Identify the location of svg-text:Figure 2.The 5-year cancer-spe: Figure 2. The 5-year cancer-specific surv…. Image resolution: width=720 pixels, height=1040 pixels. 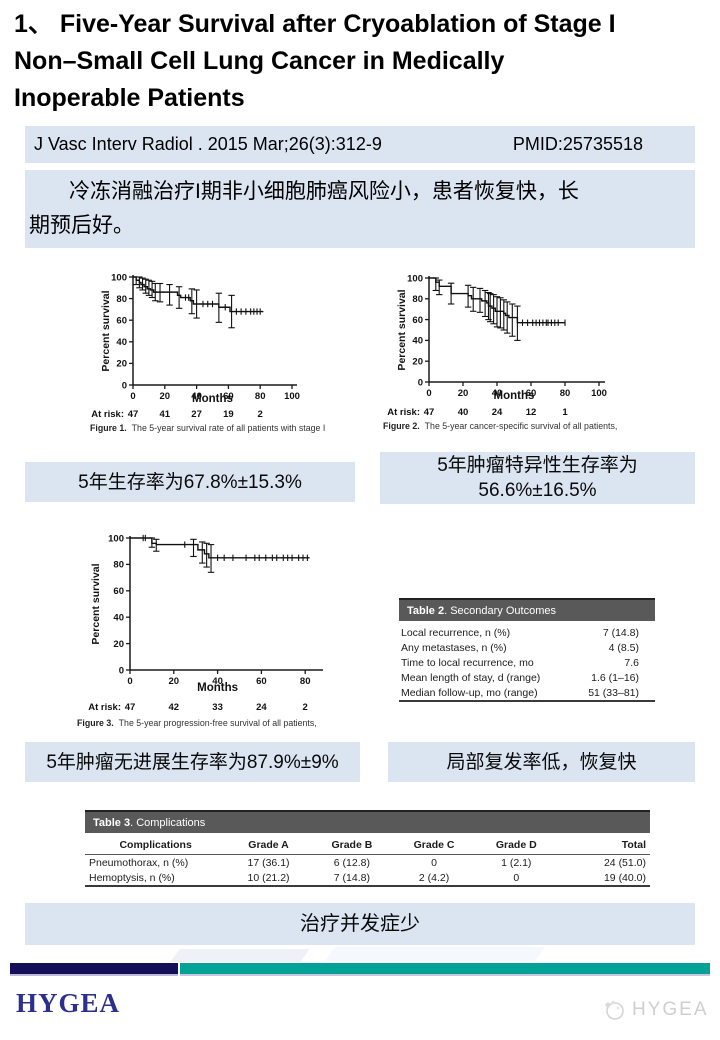
(500, 426).